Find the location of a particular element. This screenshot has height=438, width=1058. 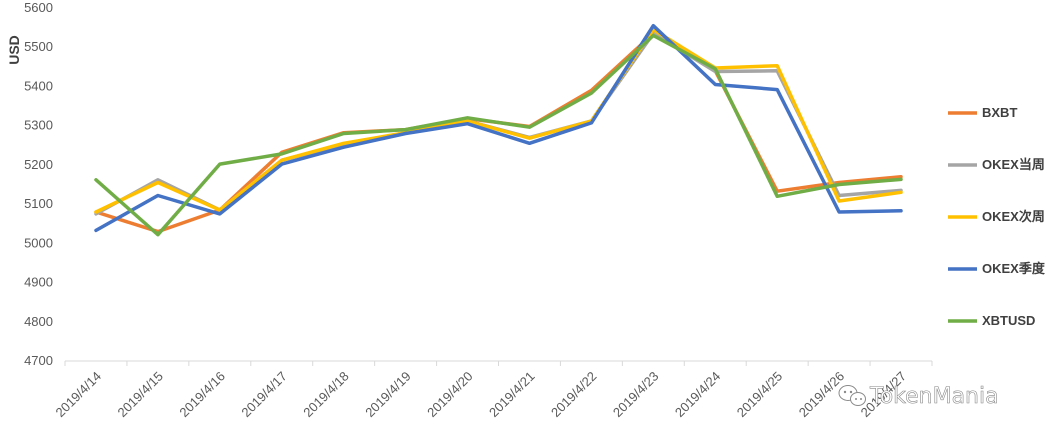

y-tick-label: 4900 is located at coordinates (38, 282).